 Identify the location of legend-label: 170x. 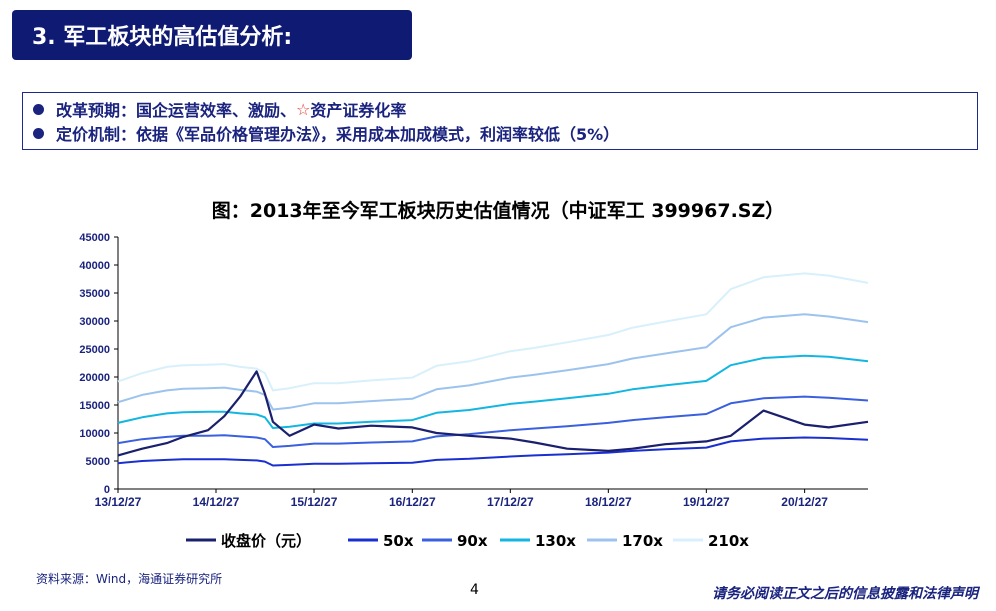
(642, 541).